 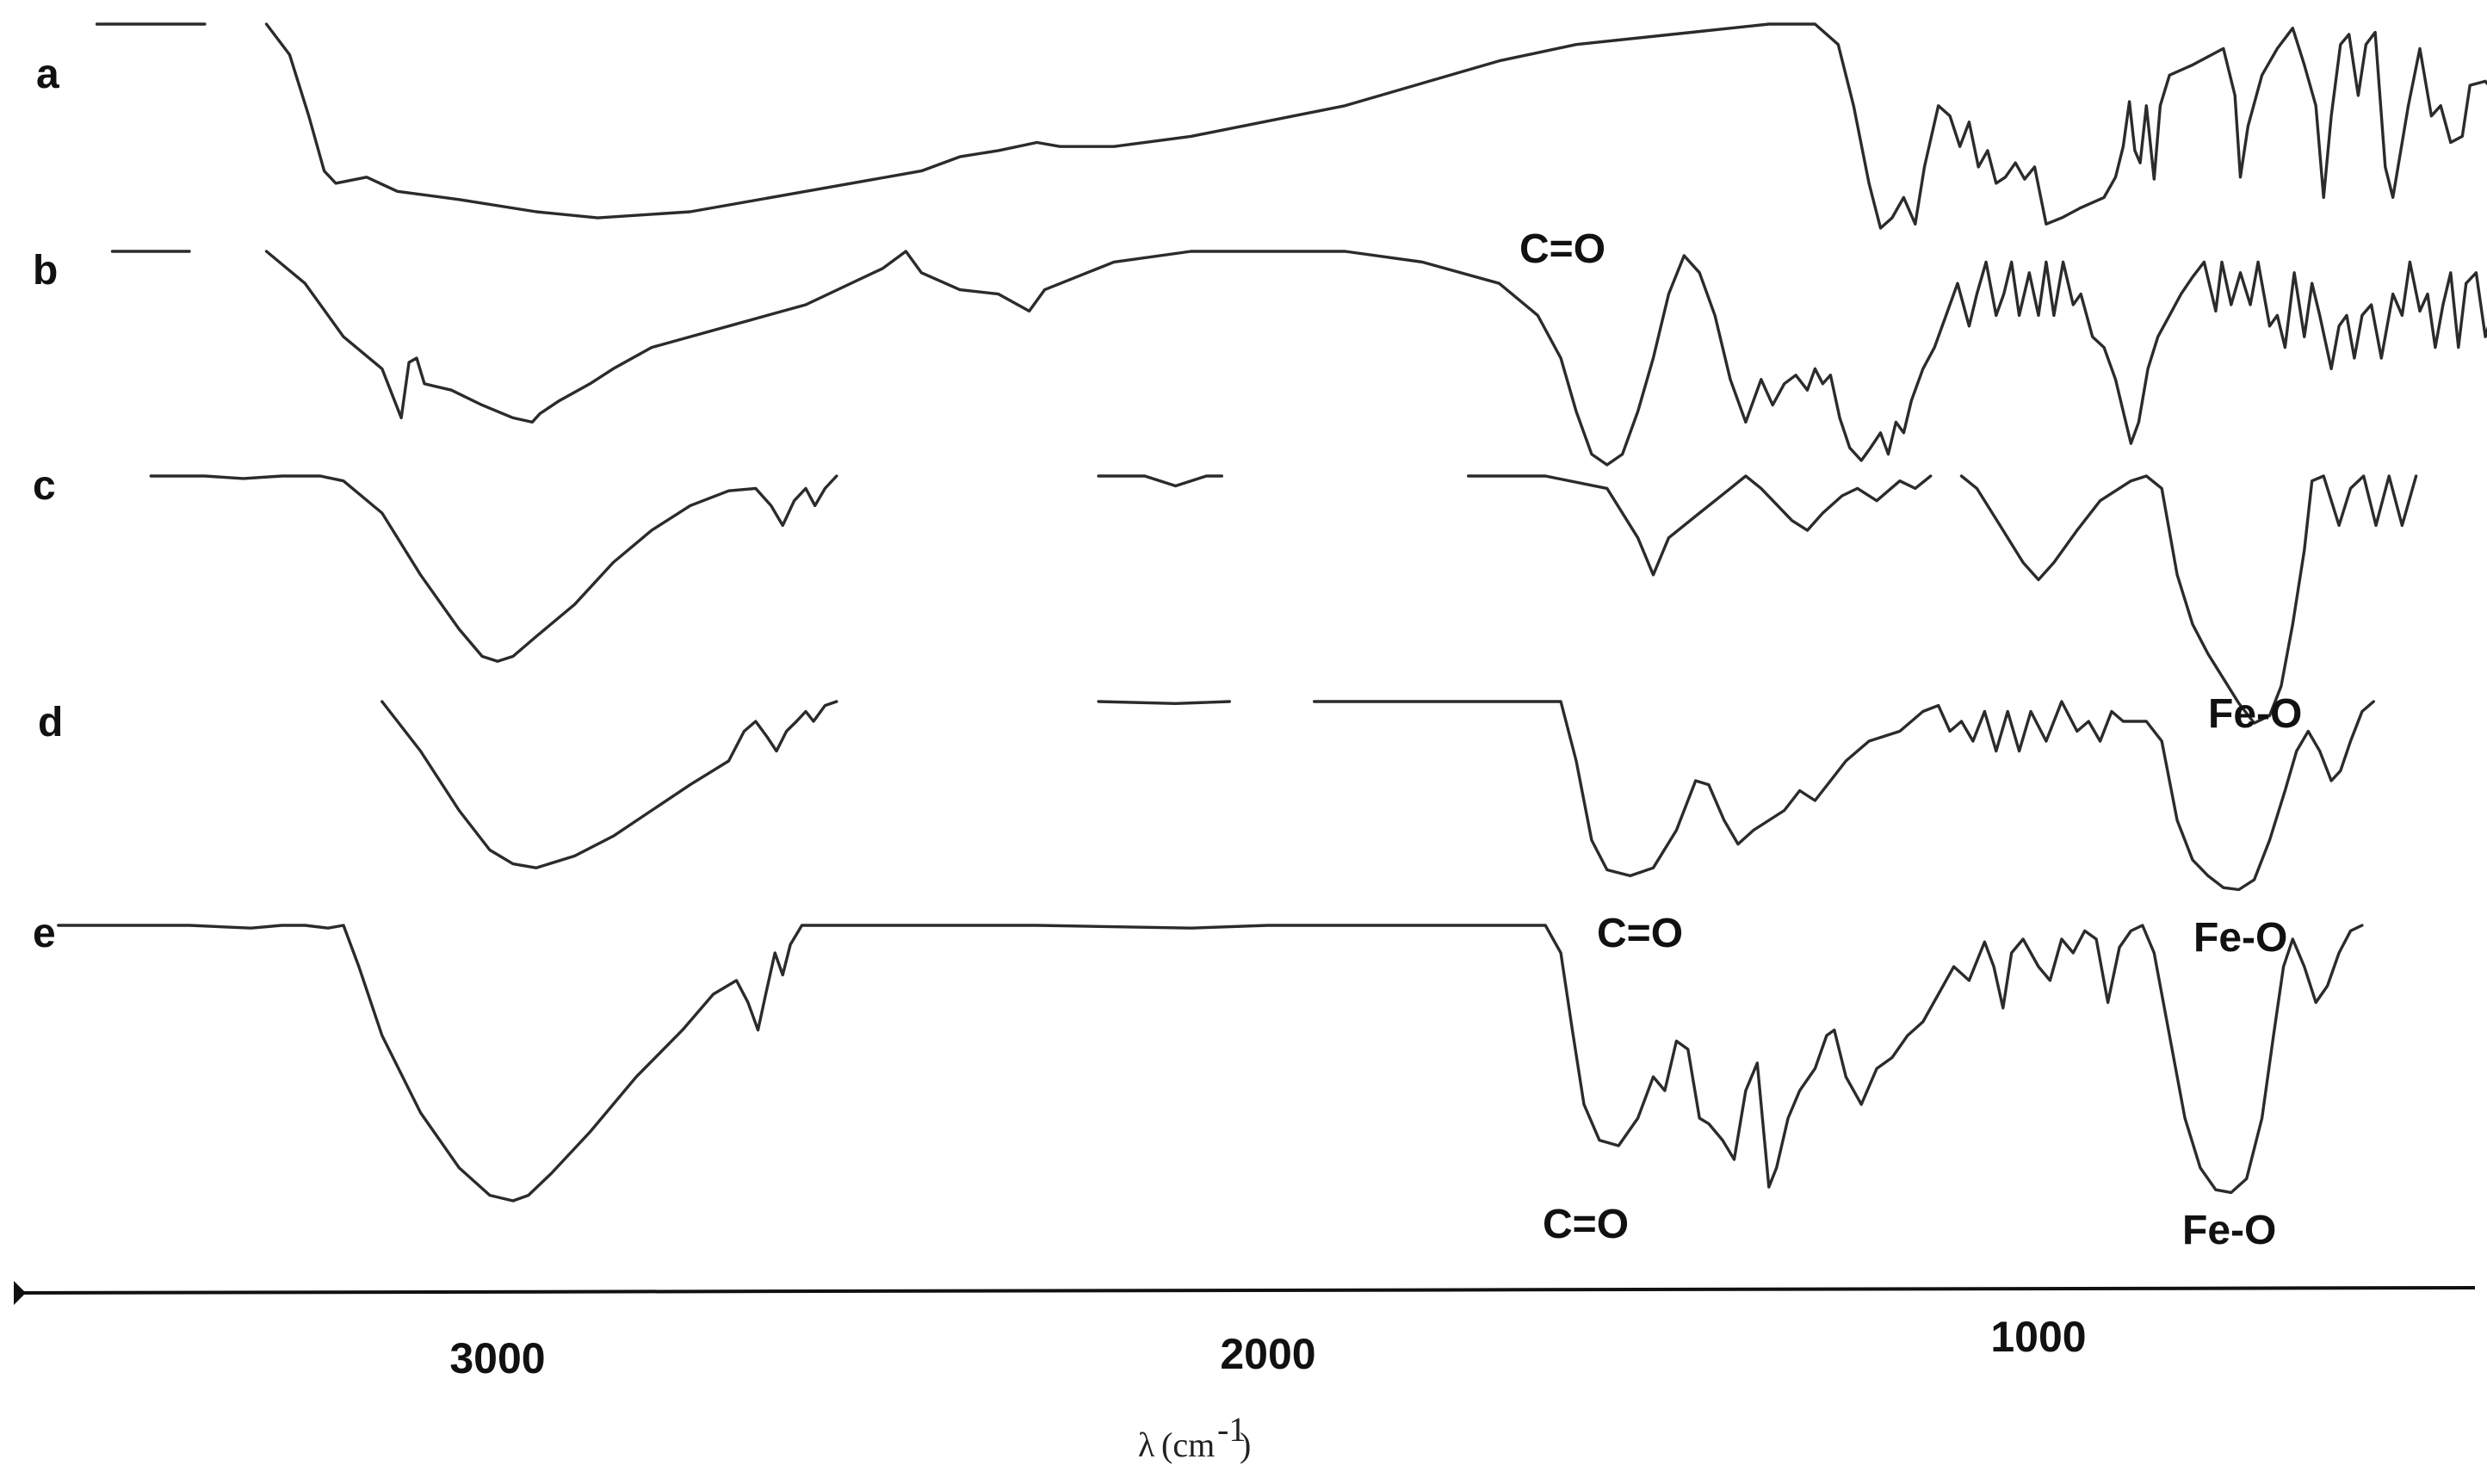 What do you see at coordinates (1267, 1354) in the screenshot?
I see `x-tick-label-2000: 2000` at bounding box center [1267, 1354].